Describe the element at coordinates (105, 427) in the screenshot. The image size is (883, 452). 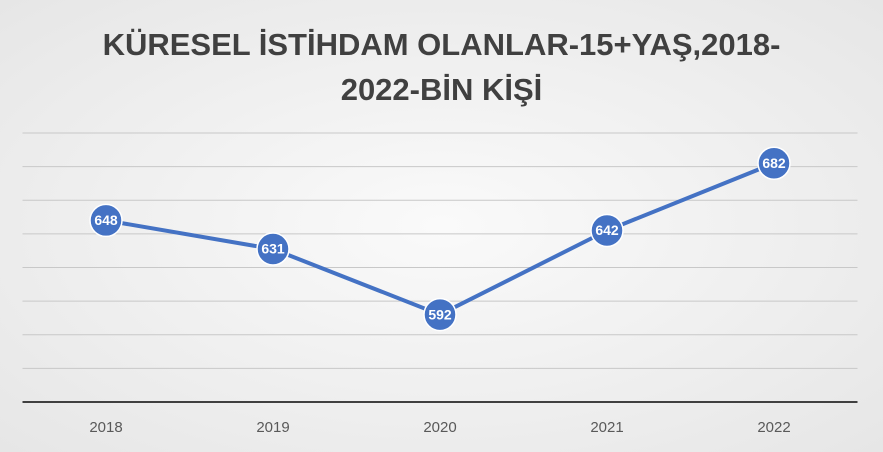
I see `x-tick-label: 2018` at that location.